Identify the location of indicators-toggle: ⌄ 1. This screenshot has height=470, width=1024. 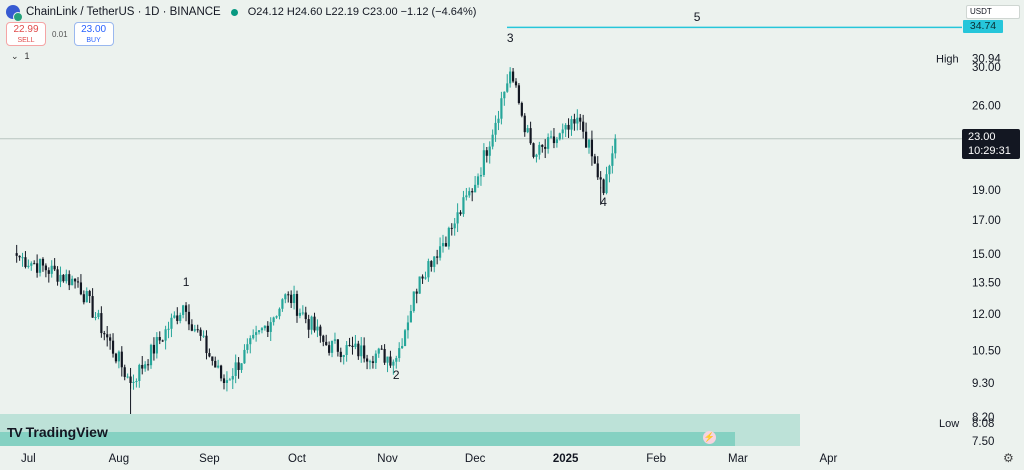
(20, 56).